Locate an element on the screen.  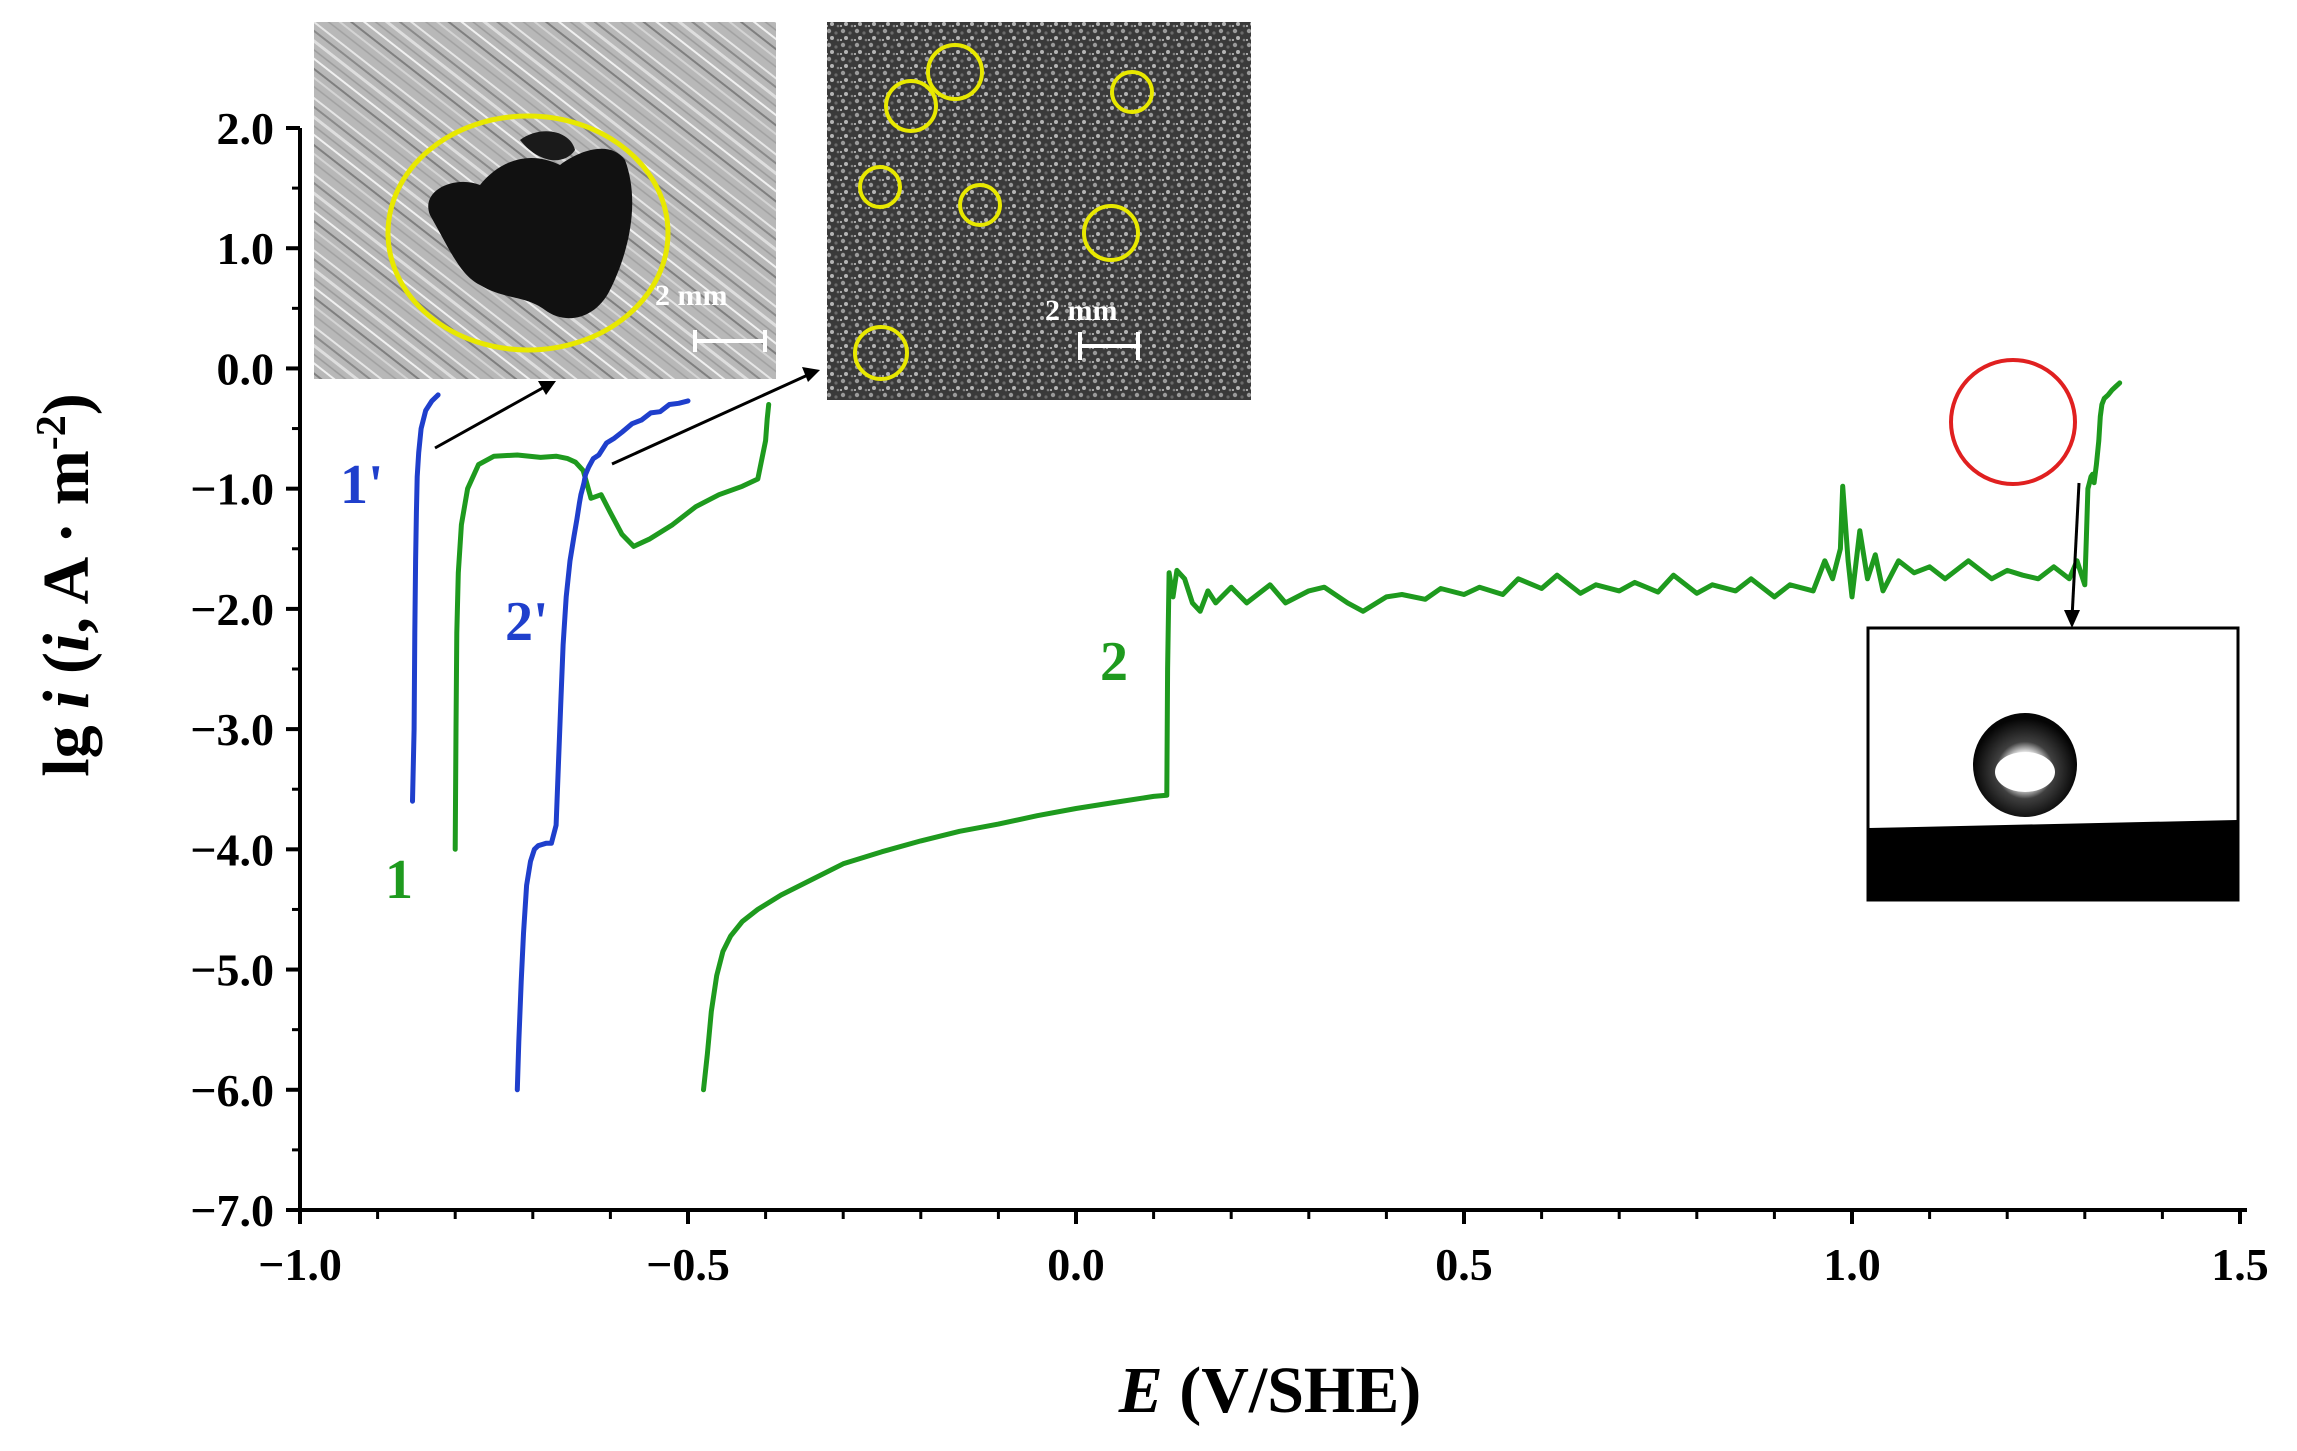
droplet-highlight is located at coordinates (2025, 772).